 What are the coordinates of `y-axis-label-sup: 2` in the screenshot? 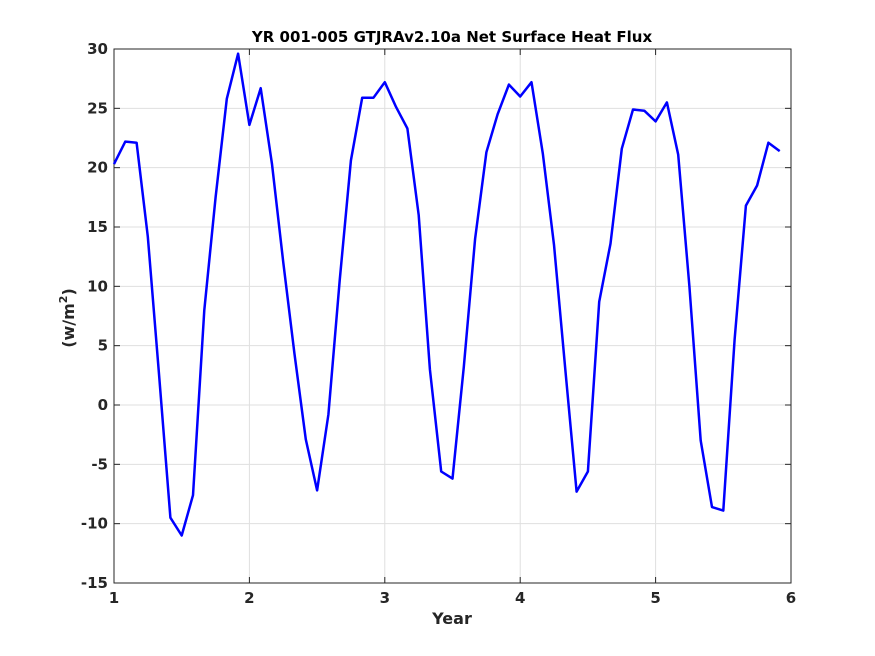 It's located at (63, 300).